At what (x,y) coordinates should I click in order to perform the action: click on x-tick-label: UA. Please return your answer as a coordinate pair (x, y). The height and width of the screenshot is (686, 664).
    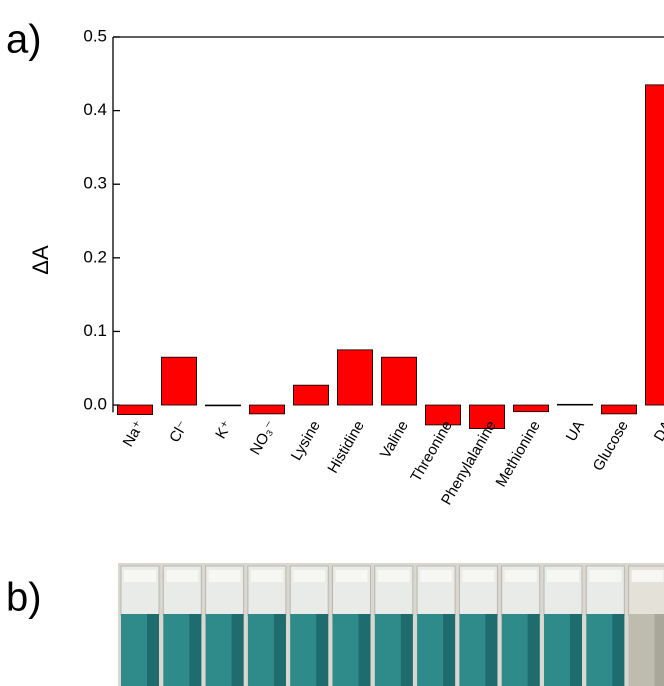
    Looking at the image, I should click on (575, 431).